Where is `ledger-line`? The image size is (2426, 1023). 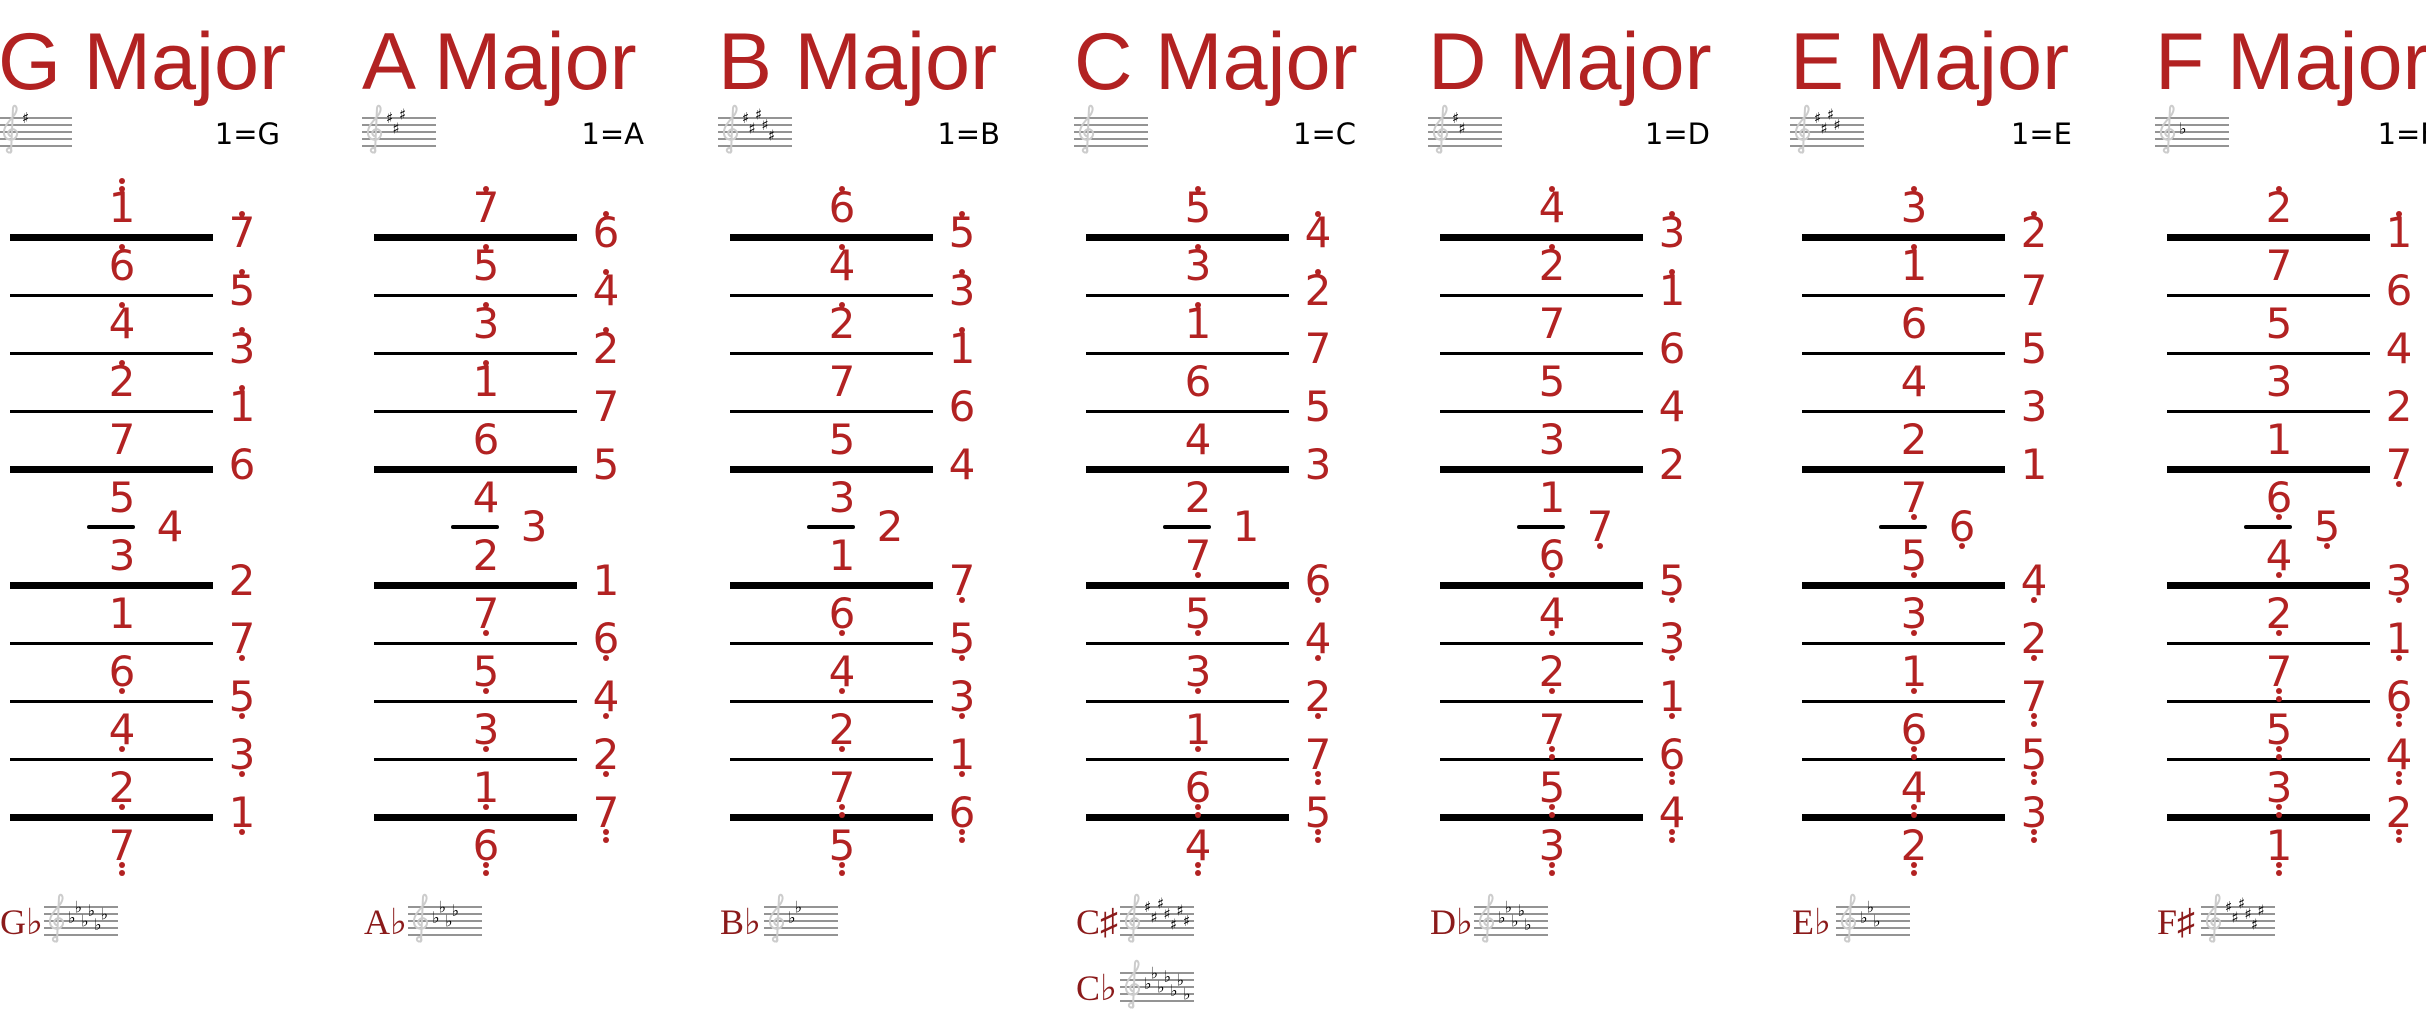
ledger-line is located at coordinates (1187, 527).